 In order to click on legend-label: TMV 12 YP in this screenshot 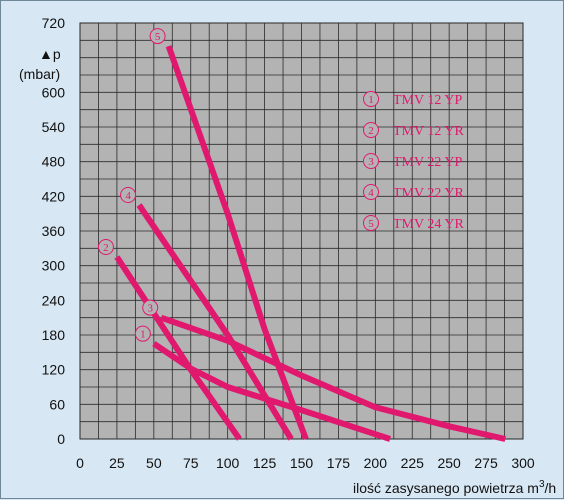, I will do `click(427, 100)`.